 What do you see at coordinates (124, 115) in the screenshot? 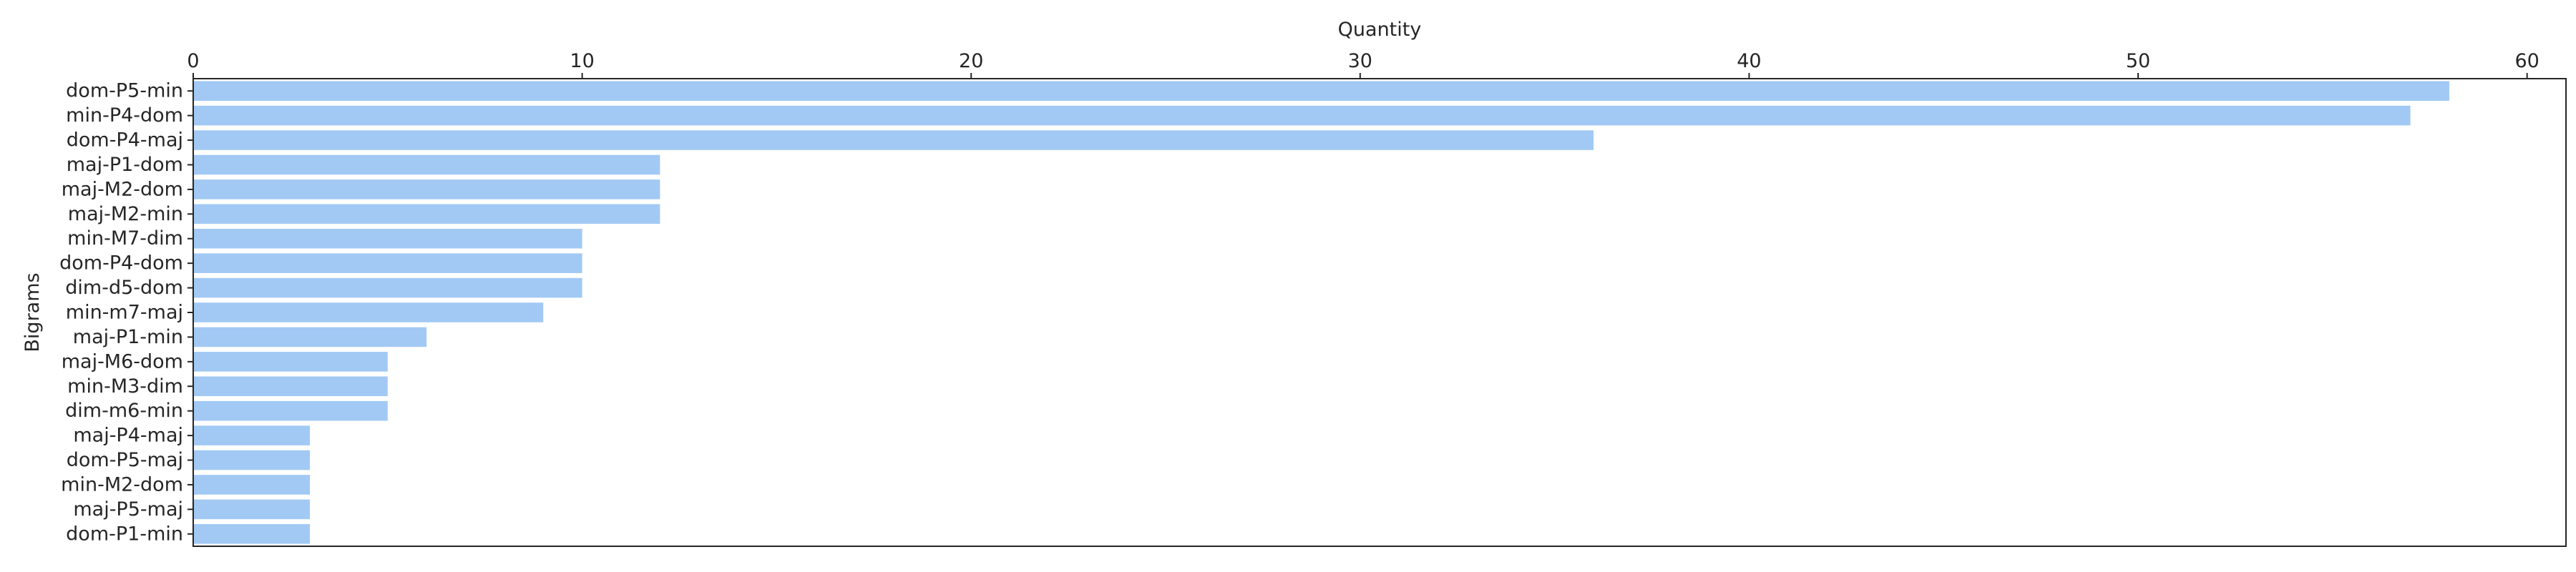
I see `y-tick-label: min-P4-dom` at bounding box center [124, 115].